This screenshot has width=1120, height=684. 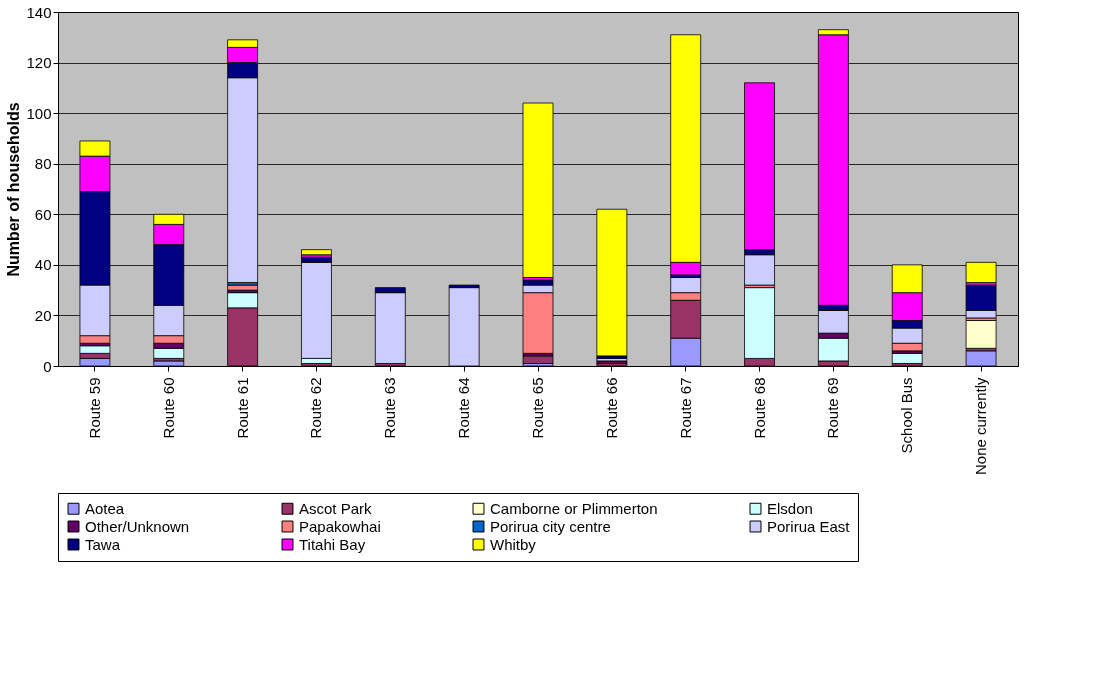 What do you see at coordinates (94, 408) in the screenshot?
I see `x-tick-label: Route 59` at bounding box center [94, 408].